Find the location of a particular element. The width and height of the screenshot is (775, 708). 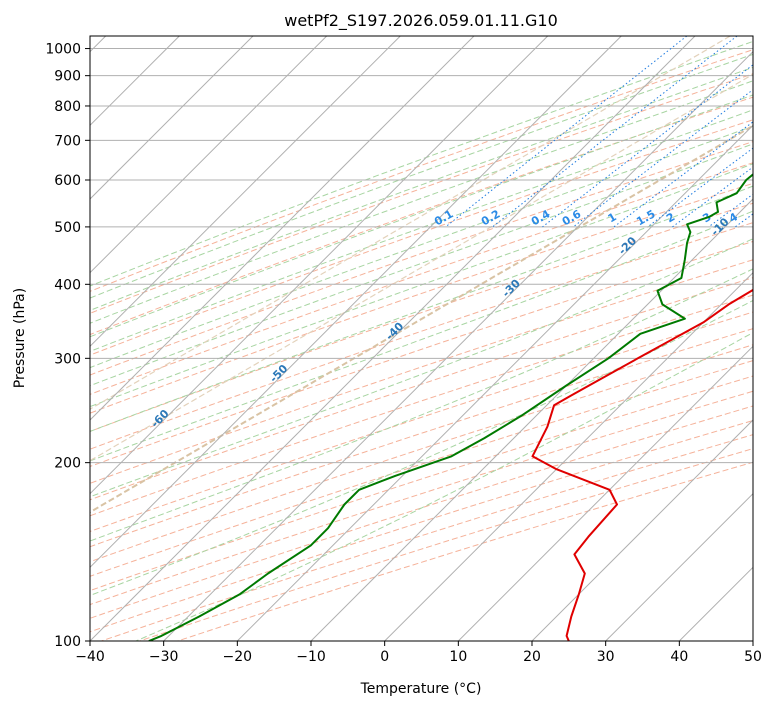

y-tick-label: 100 is located at coordinates (67, 642).